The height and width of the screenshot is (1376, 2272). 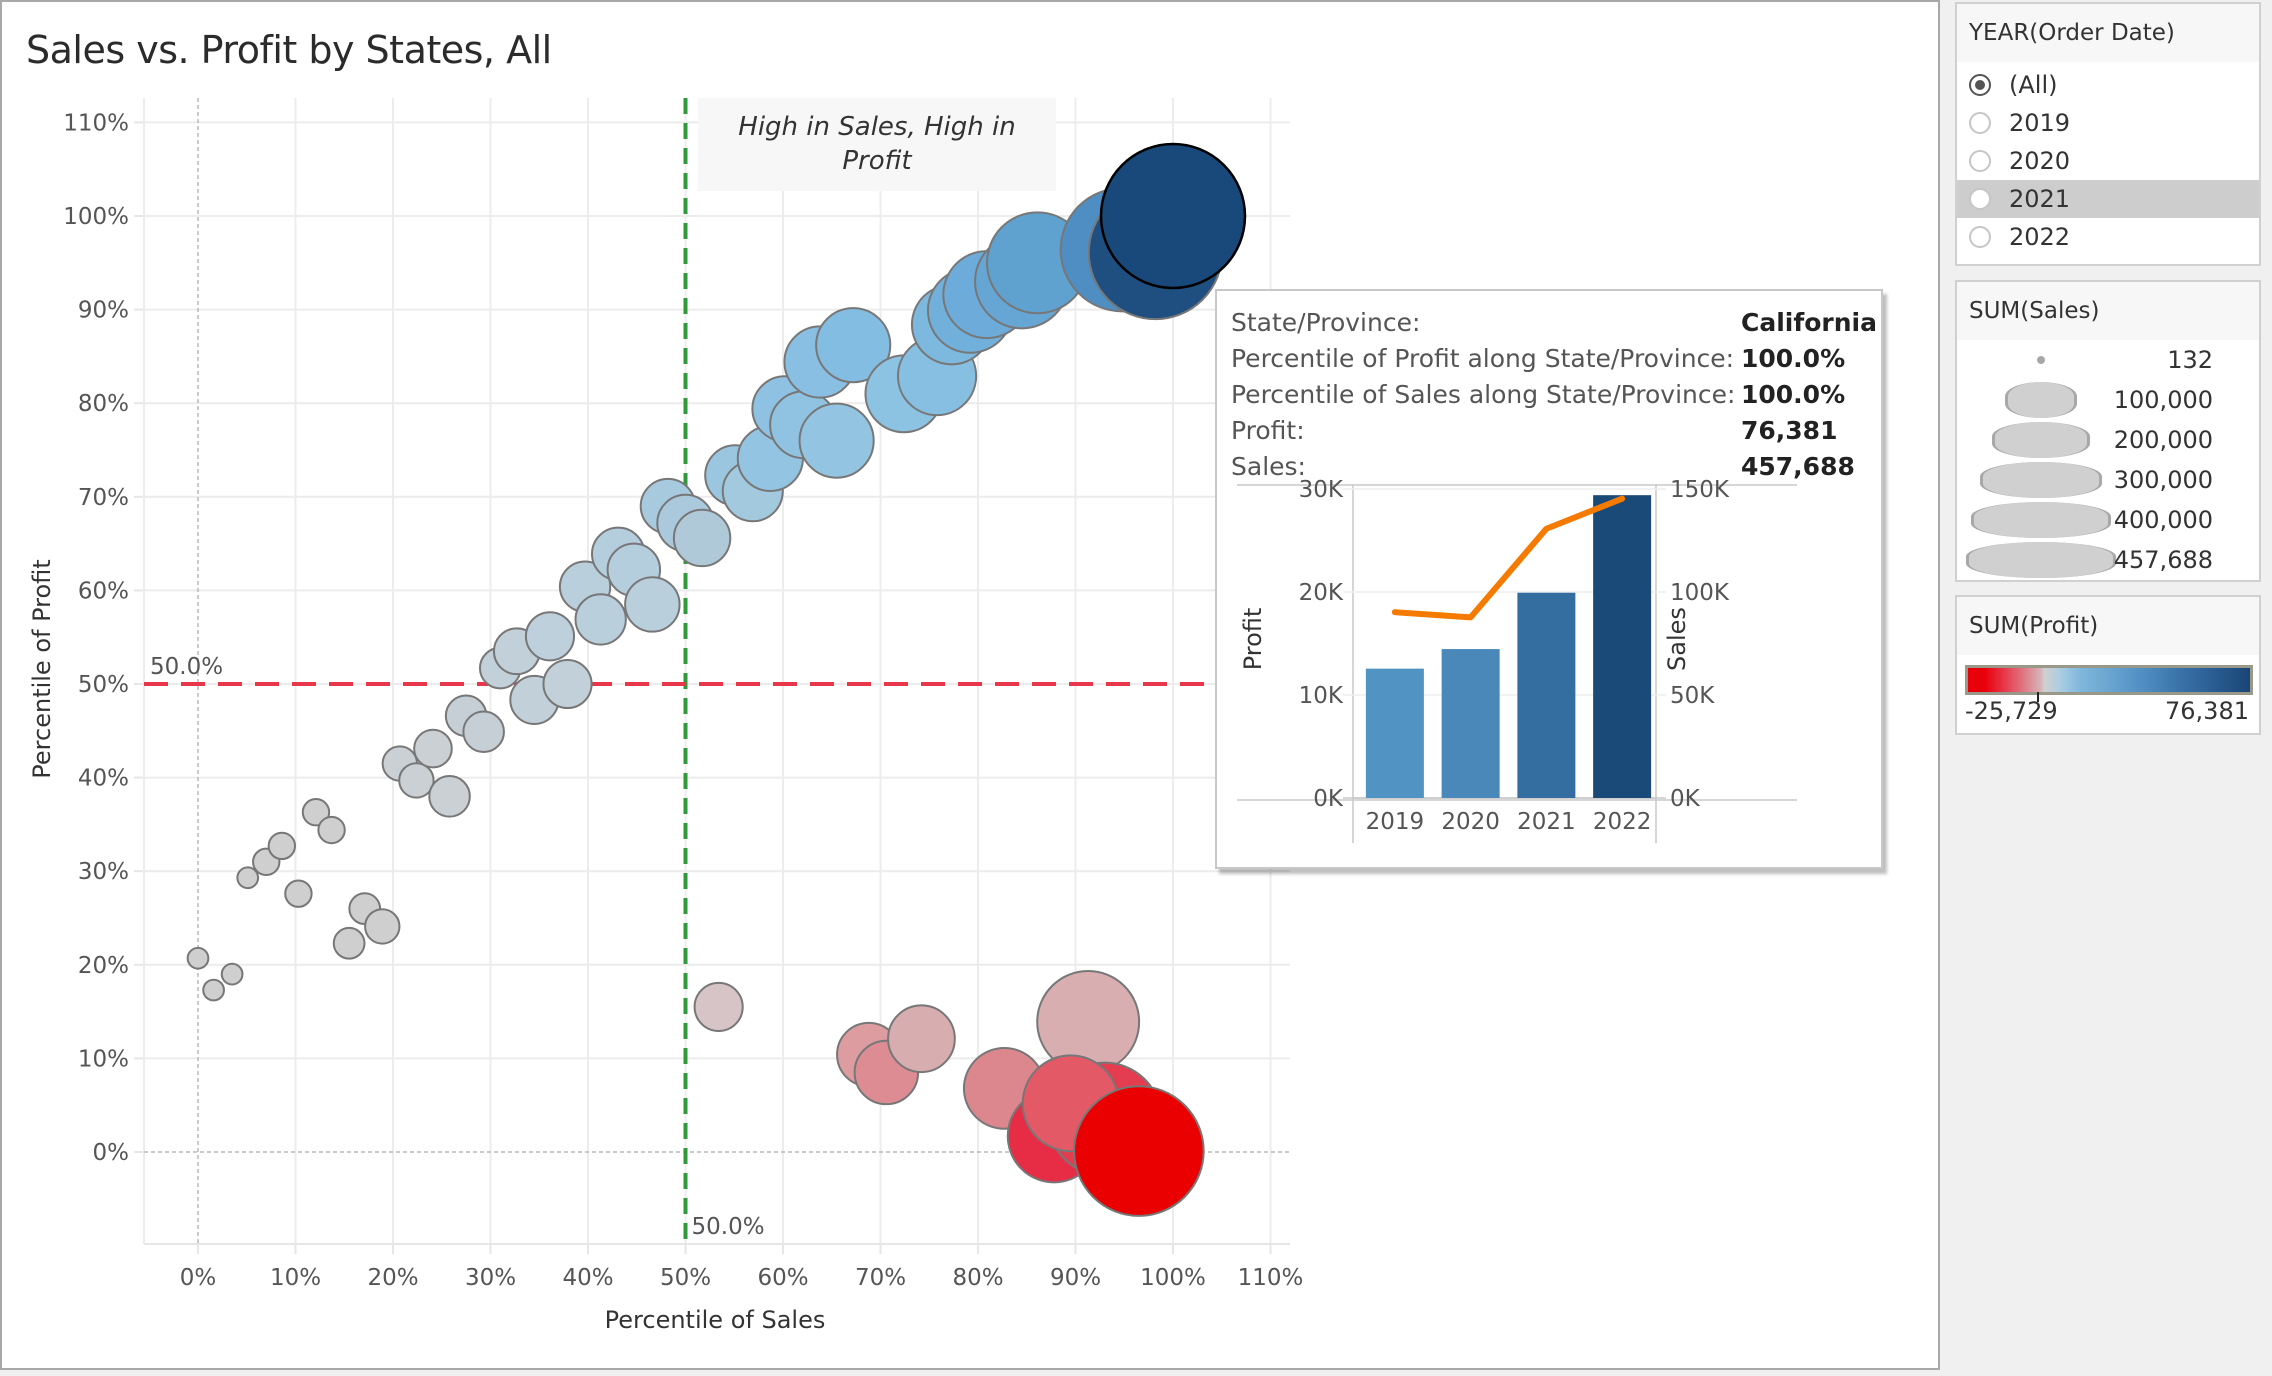 I want to click on tooltip-left-tick: 20K, so click(x=1321, y=593).